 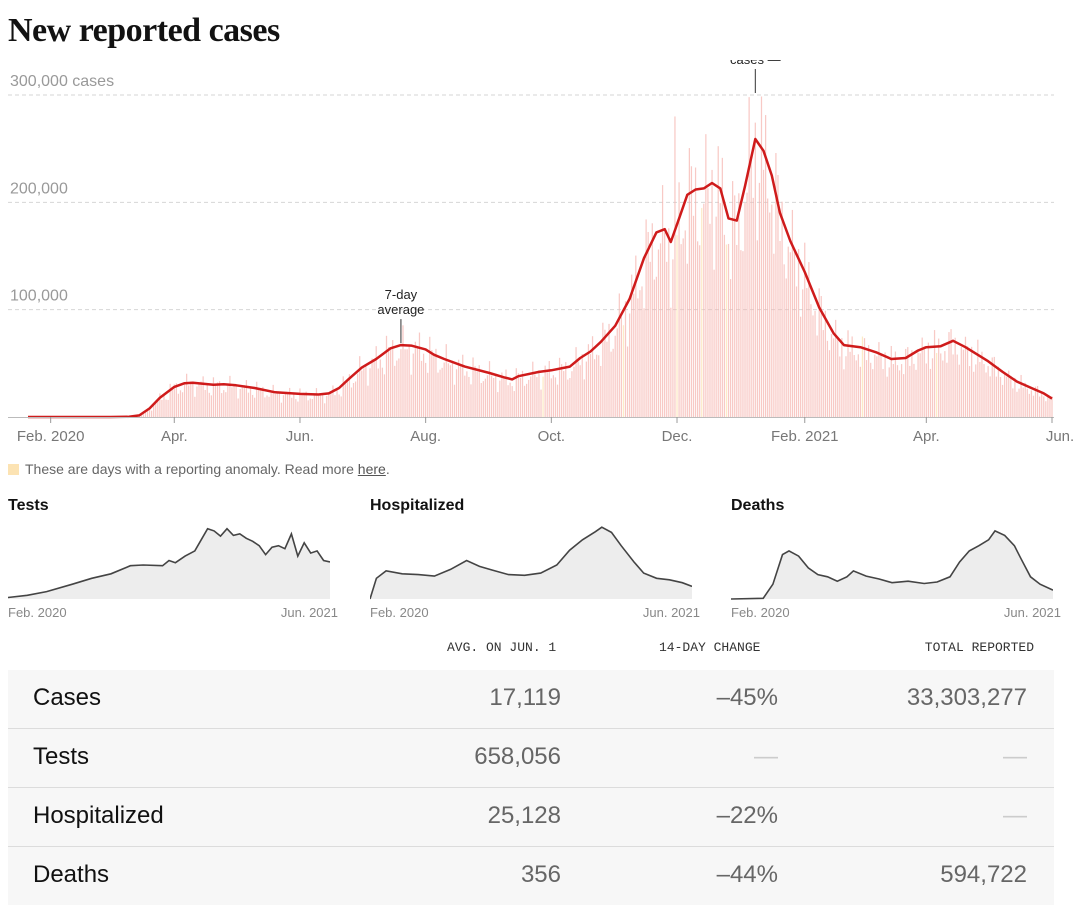 I want to click on row-change: –22%, so click(x=747, y=815).